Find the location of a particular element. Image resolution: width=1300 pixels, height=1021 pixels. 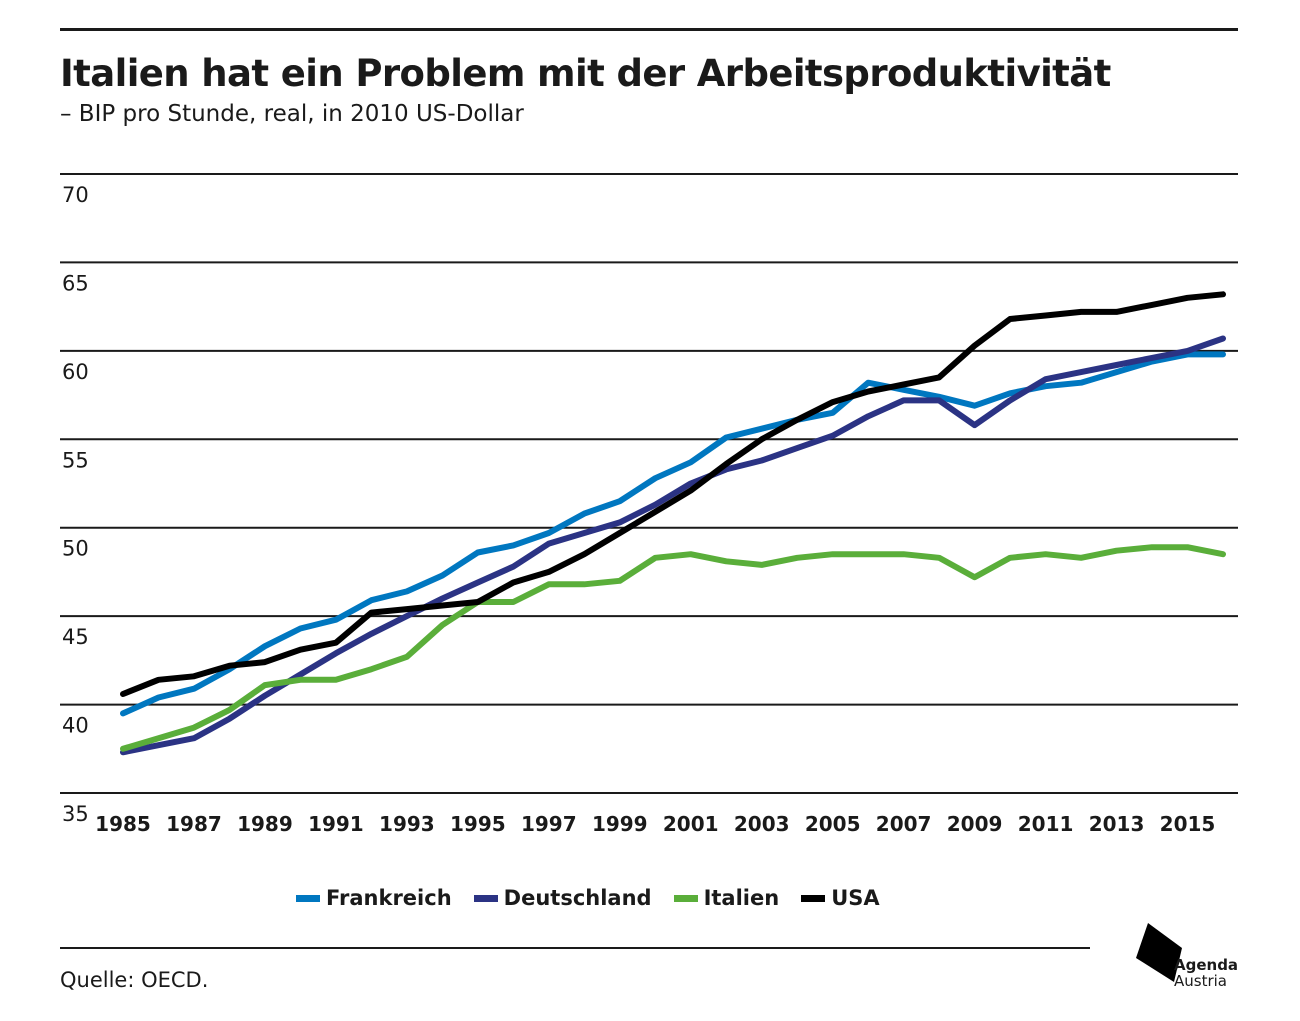

x-tick-label-2013: 2013 is located at coordinates (1117, 824).